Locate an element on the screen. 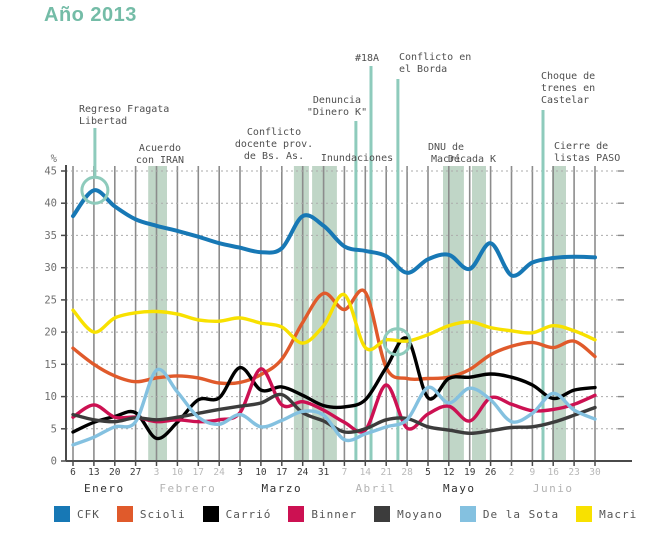 The image size is (648, 534). y-tick-label: 20 is located at coordinates (50, 333).